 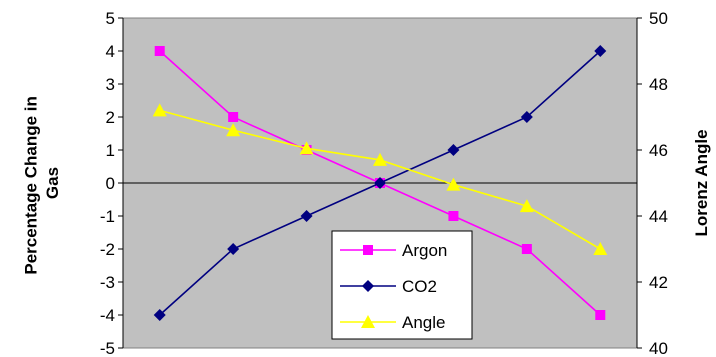 What do you see at coordinates (658, 18) in the screenshot?
I see `right-tick-label: 50` at bounding box center [658, 18].